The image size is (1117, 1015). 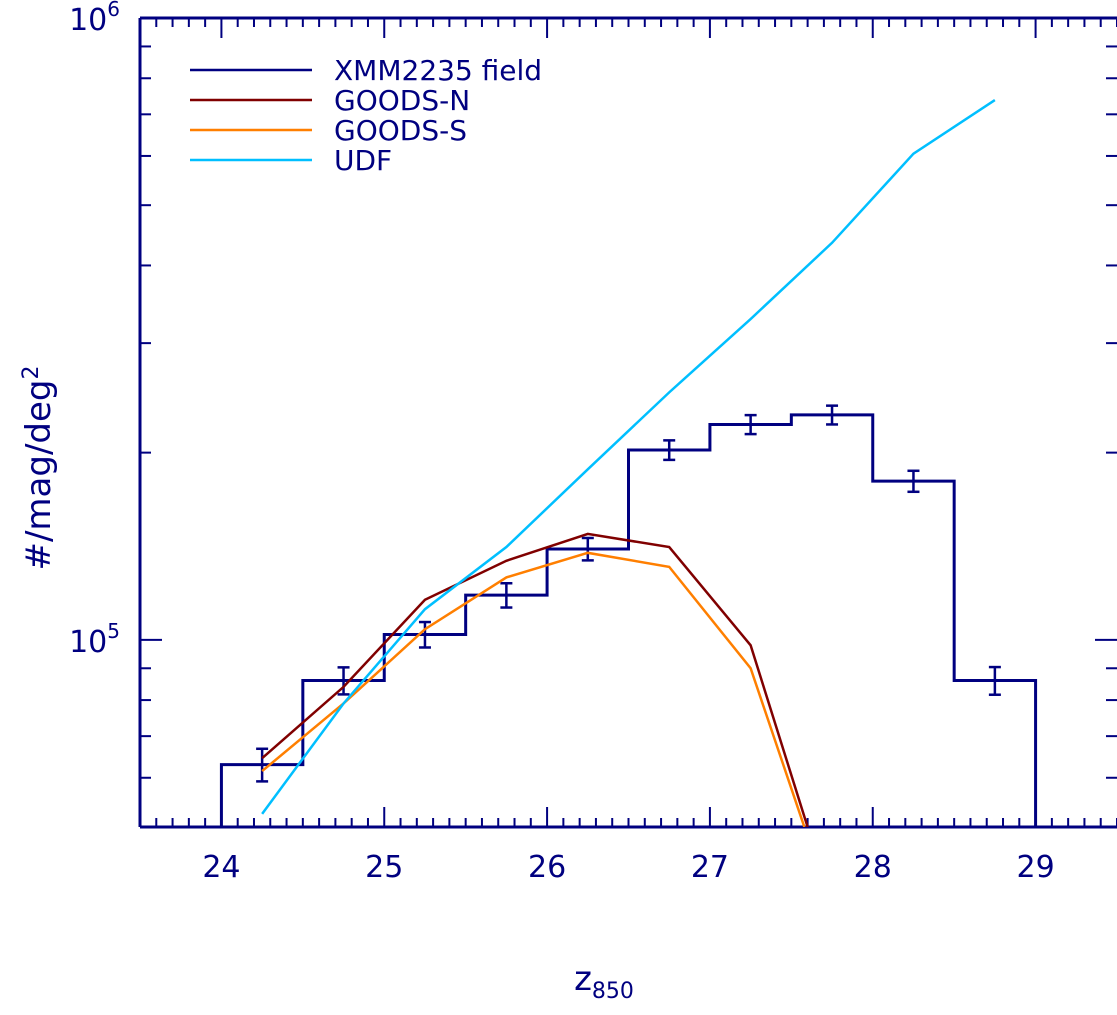 I want to click on legend-label: UDF, so click(x=363, y=160).